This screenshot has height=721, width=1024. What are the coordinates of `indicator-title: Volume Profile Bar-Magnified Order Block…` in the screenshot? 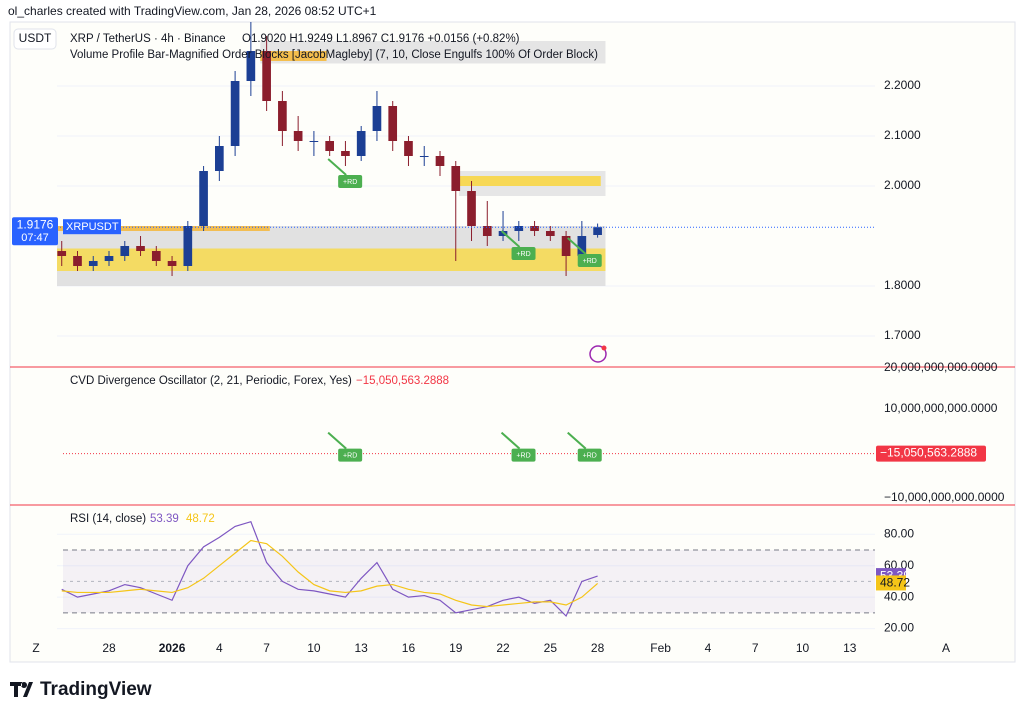 It's located at (334, 55).